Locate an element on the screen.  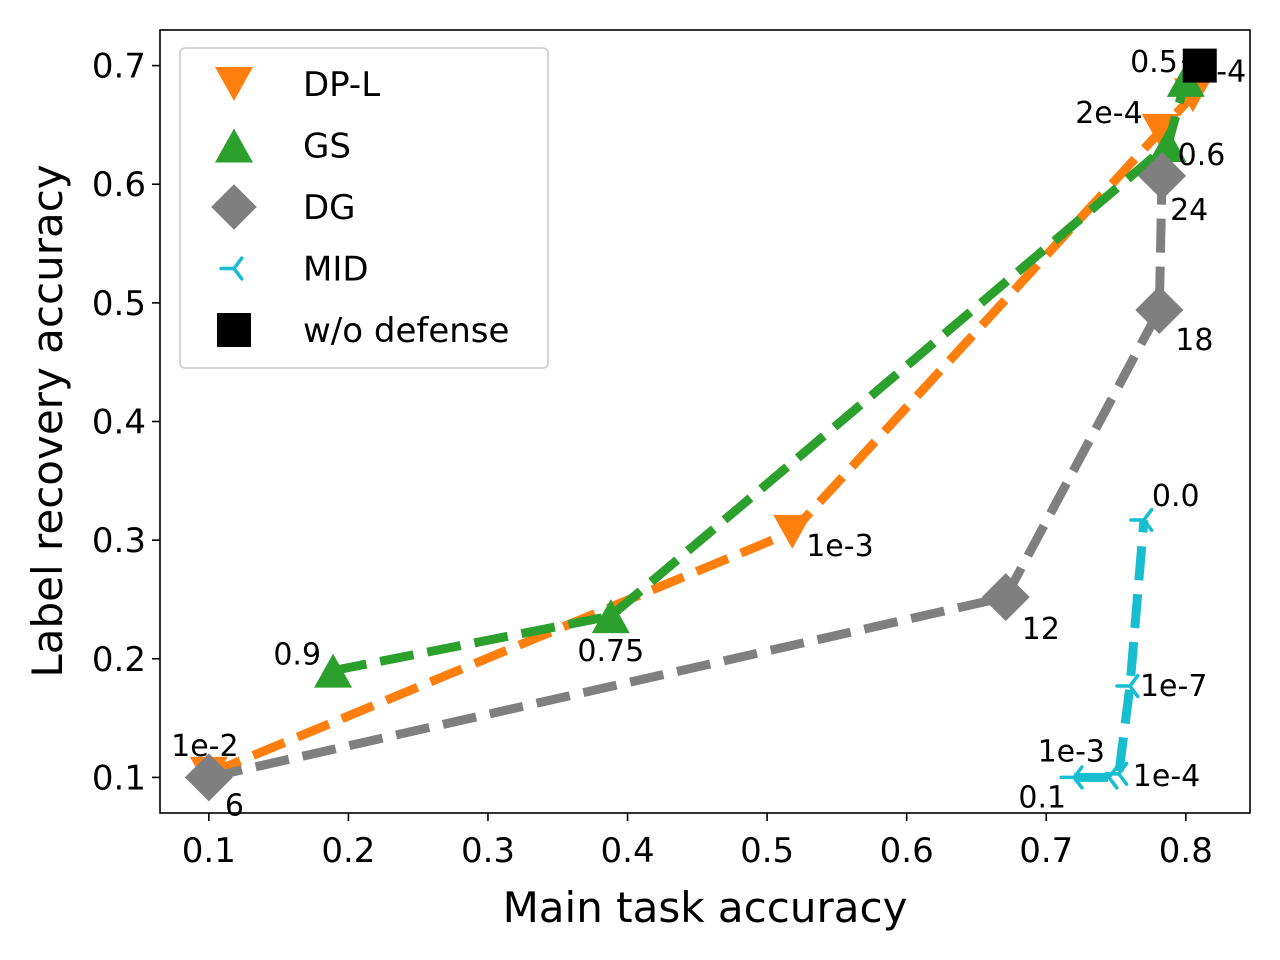
x-tick-label: 0.6 is located at coordinates (907, 851).